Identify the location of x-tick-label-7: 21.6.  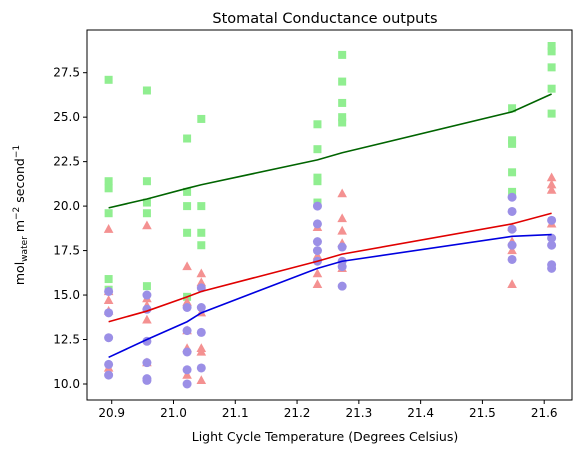
(544, 413).